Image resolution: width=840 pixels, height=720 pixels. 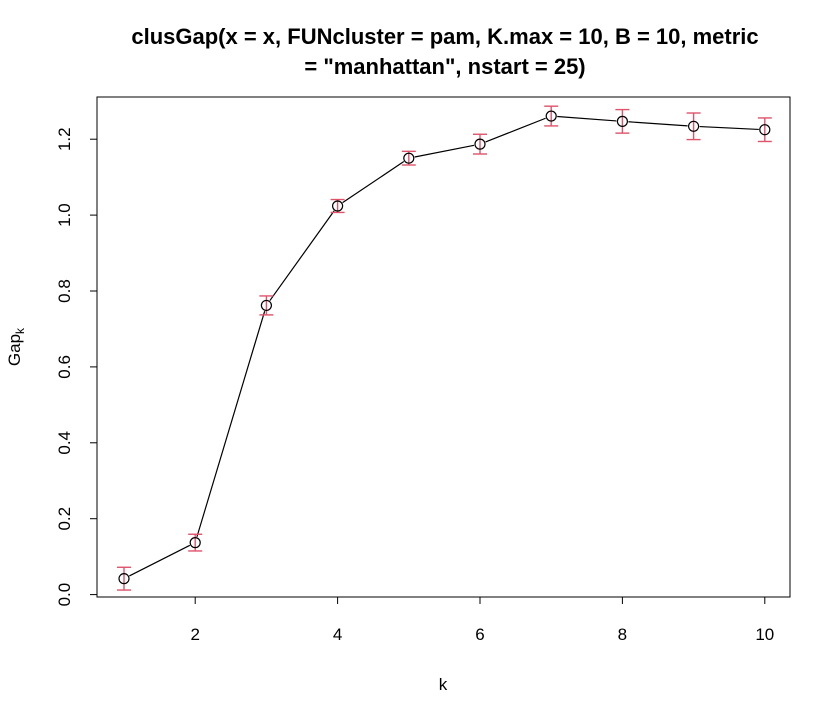 What do you see at coordinates (337, 634) in the screenshot?
I see `x-tick-label: 4` at bounding box center [337, 634].